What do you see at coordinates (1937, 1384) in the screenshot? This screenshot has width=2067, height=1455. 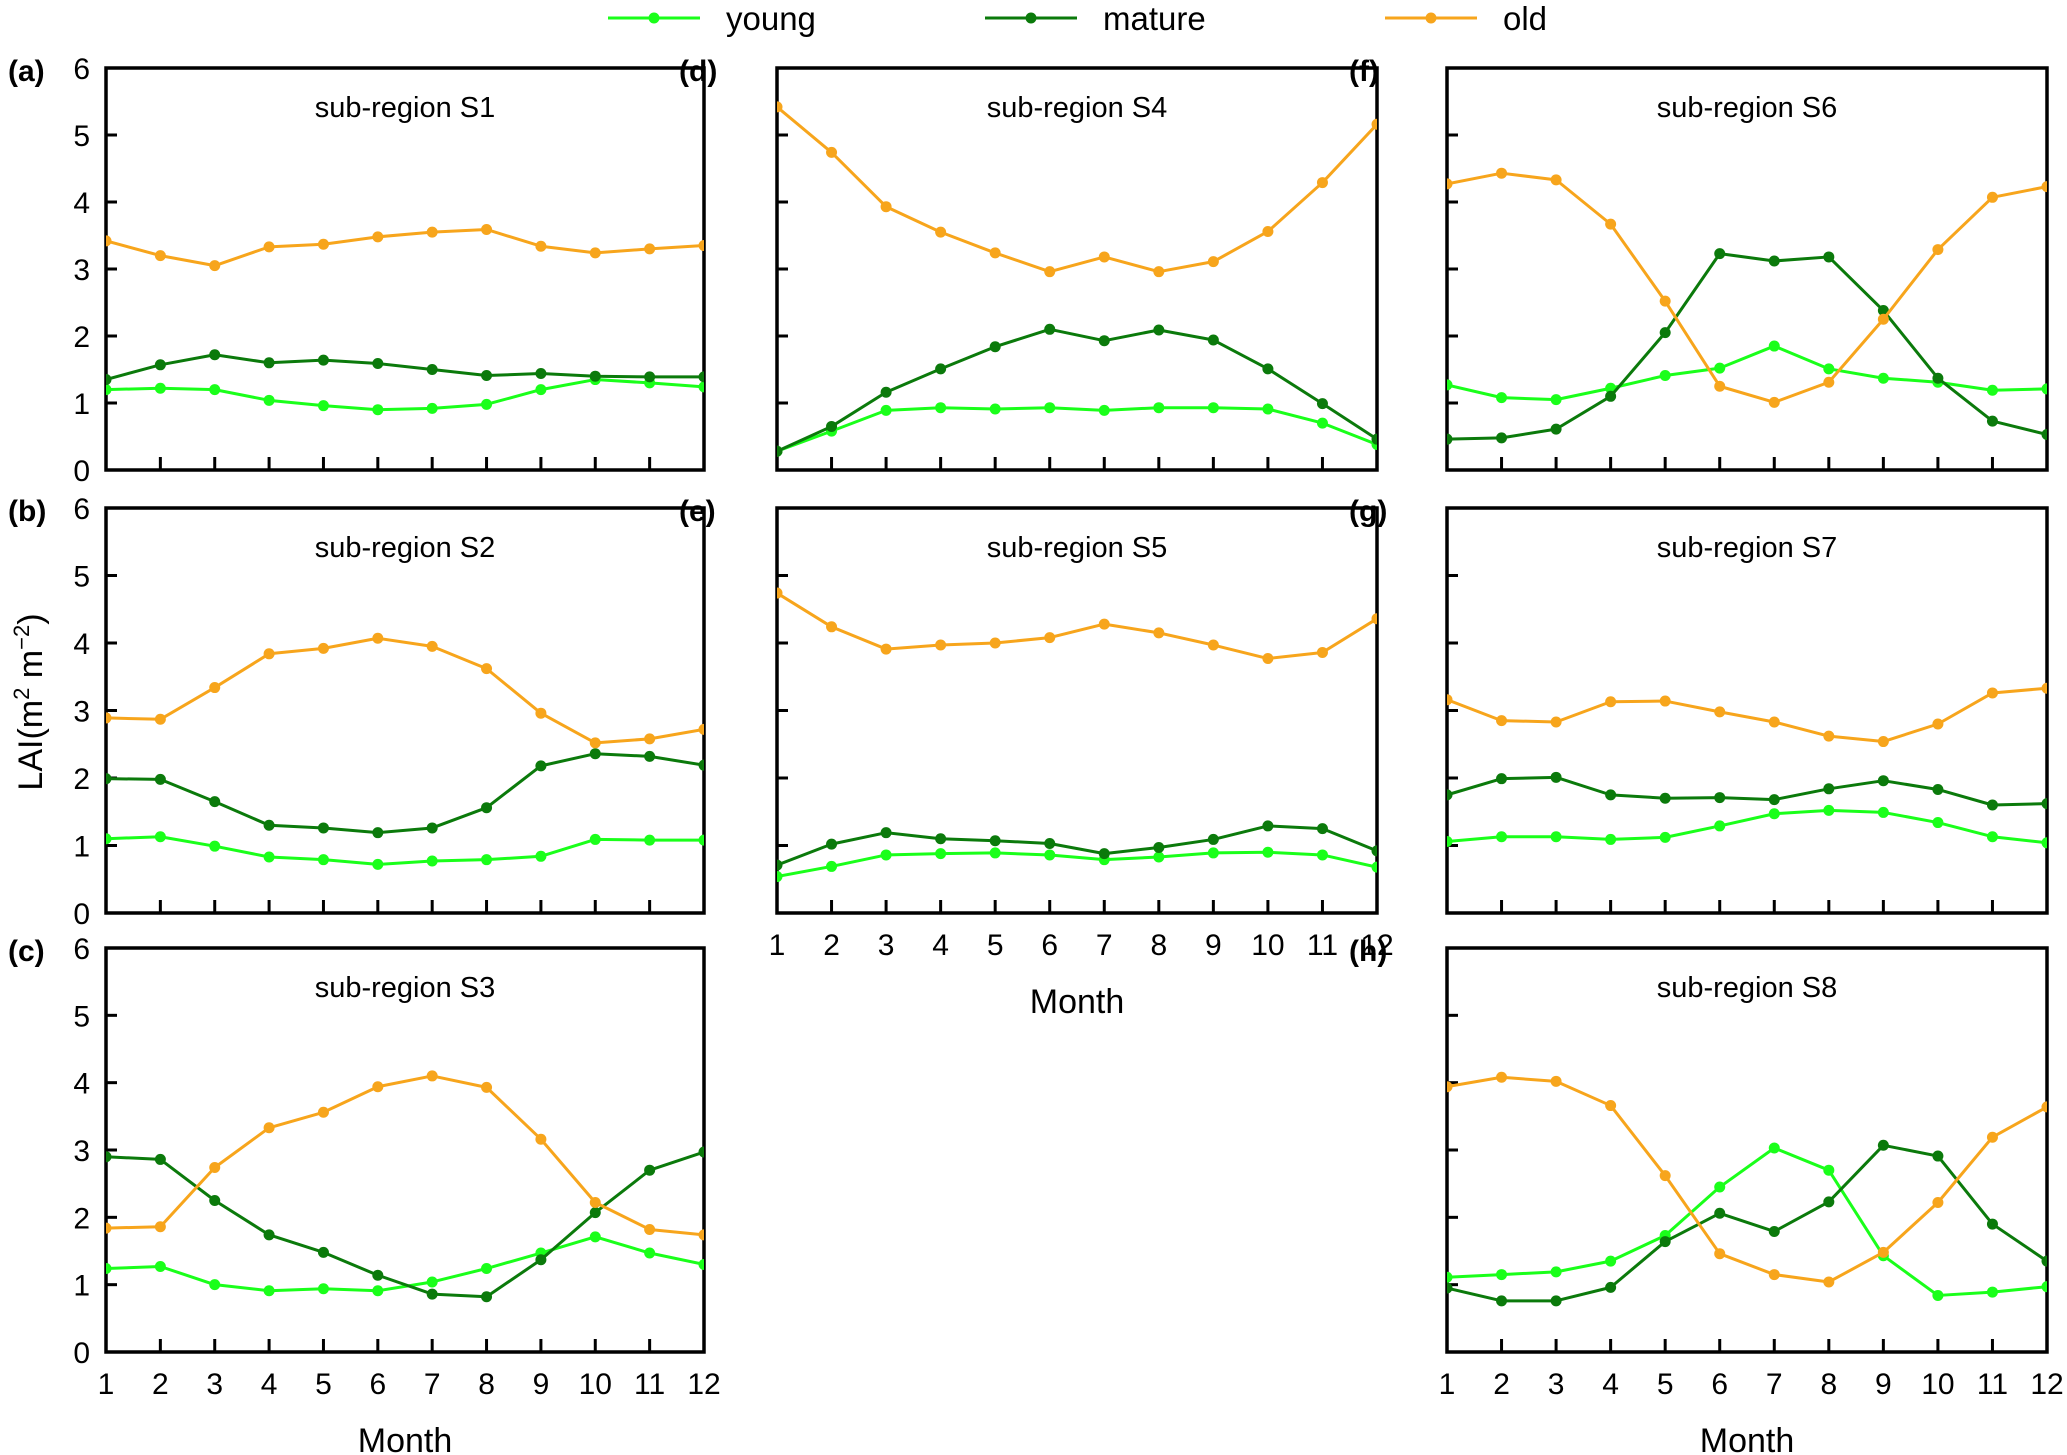 I see `x-tick-label: 10` at bounding box center [1937, 1384].